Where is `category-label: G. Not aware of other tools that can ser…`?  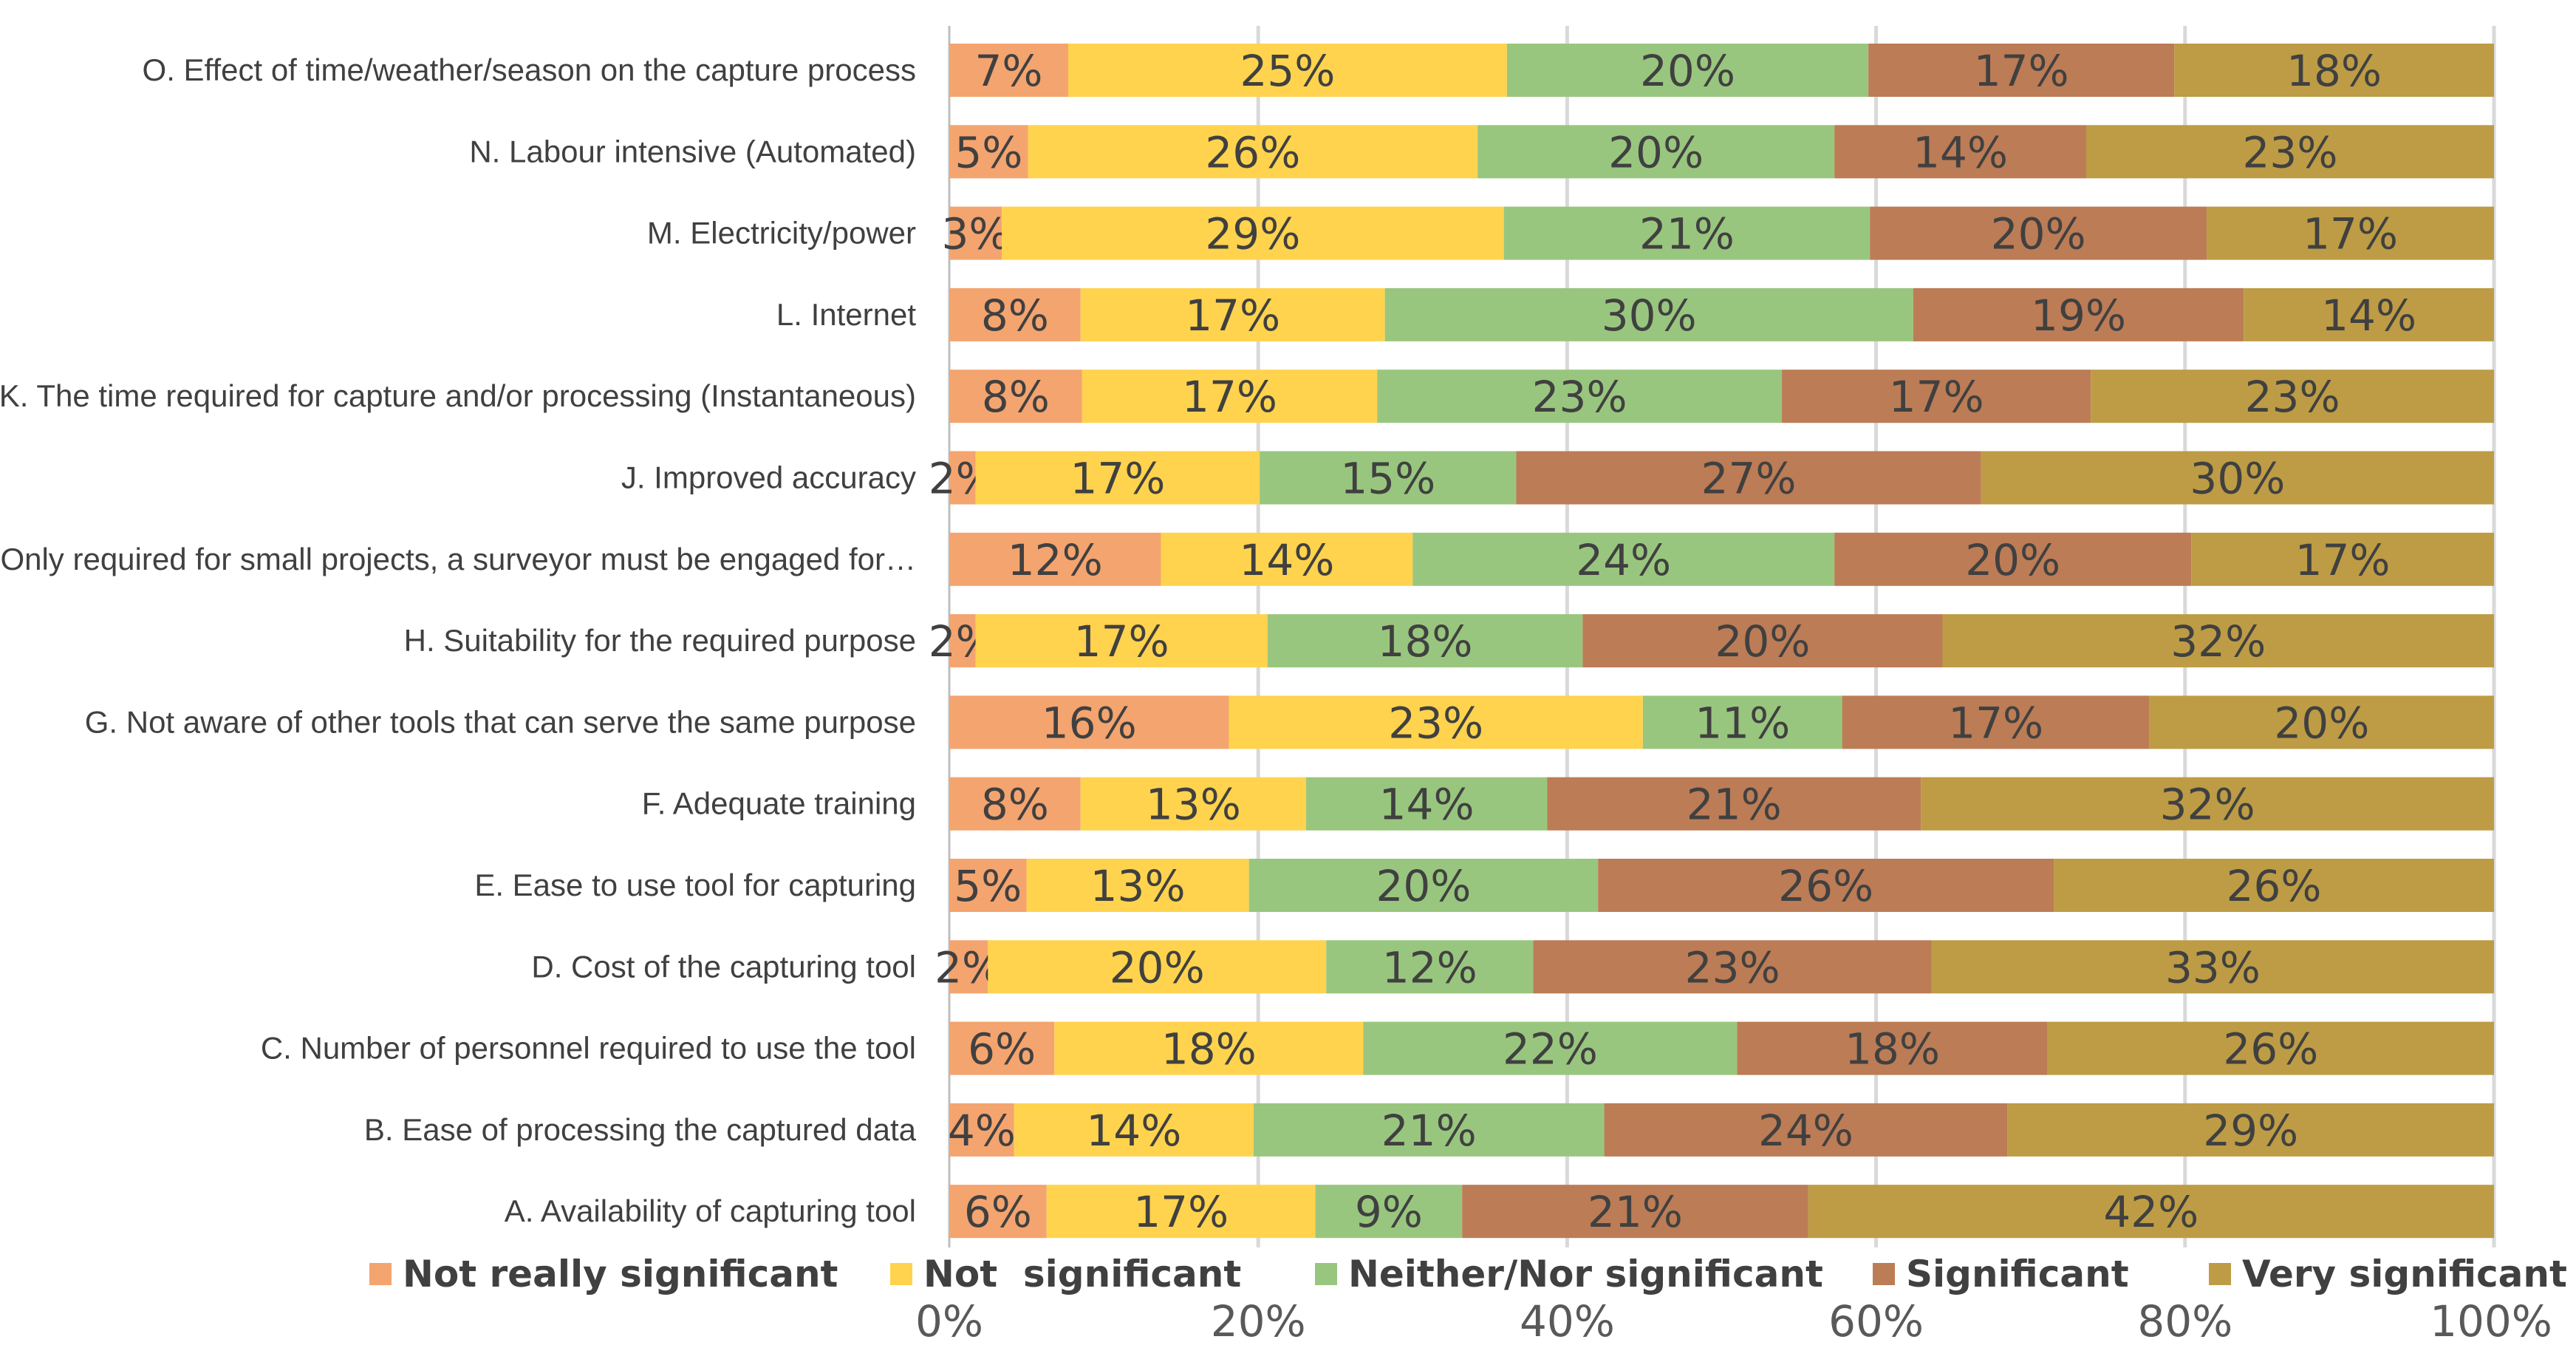
category-label: G. Not aware of other tools that can ser… is located at coordinates (500, 721).